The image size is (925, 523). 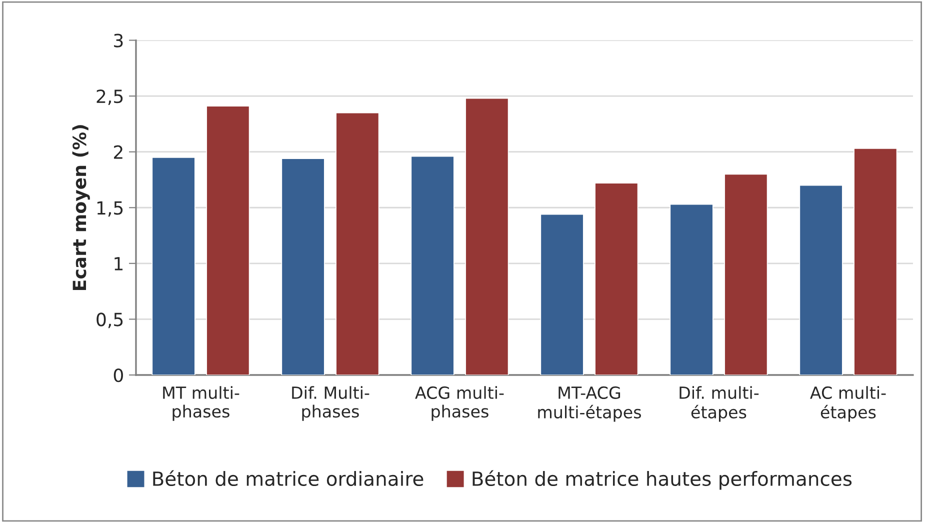 What do you see at coordinates (118, 41) in the screenshot?
I see `y-tick-label: 3` at bounding box center [118, 41].